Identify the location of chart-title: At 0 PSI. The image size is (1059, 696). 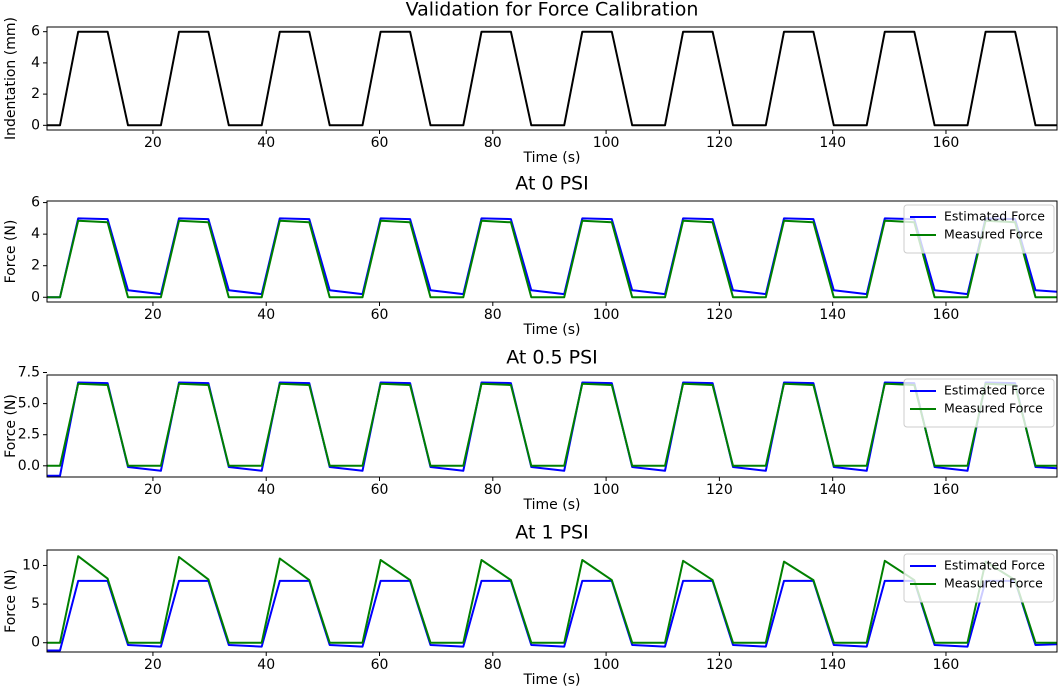
(551, 184).